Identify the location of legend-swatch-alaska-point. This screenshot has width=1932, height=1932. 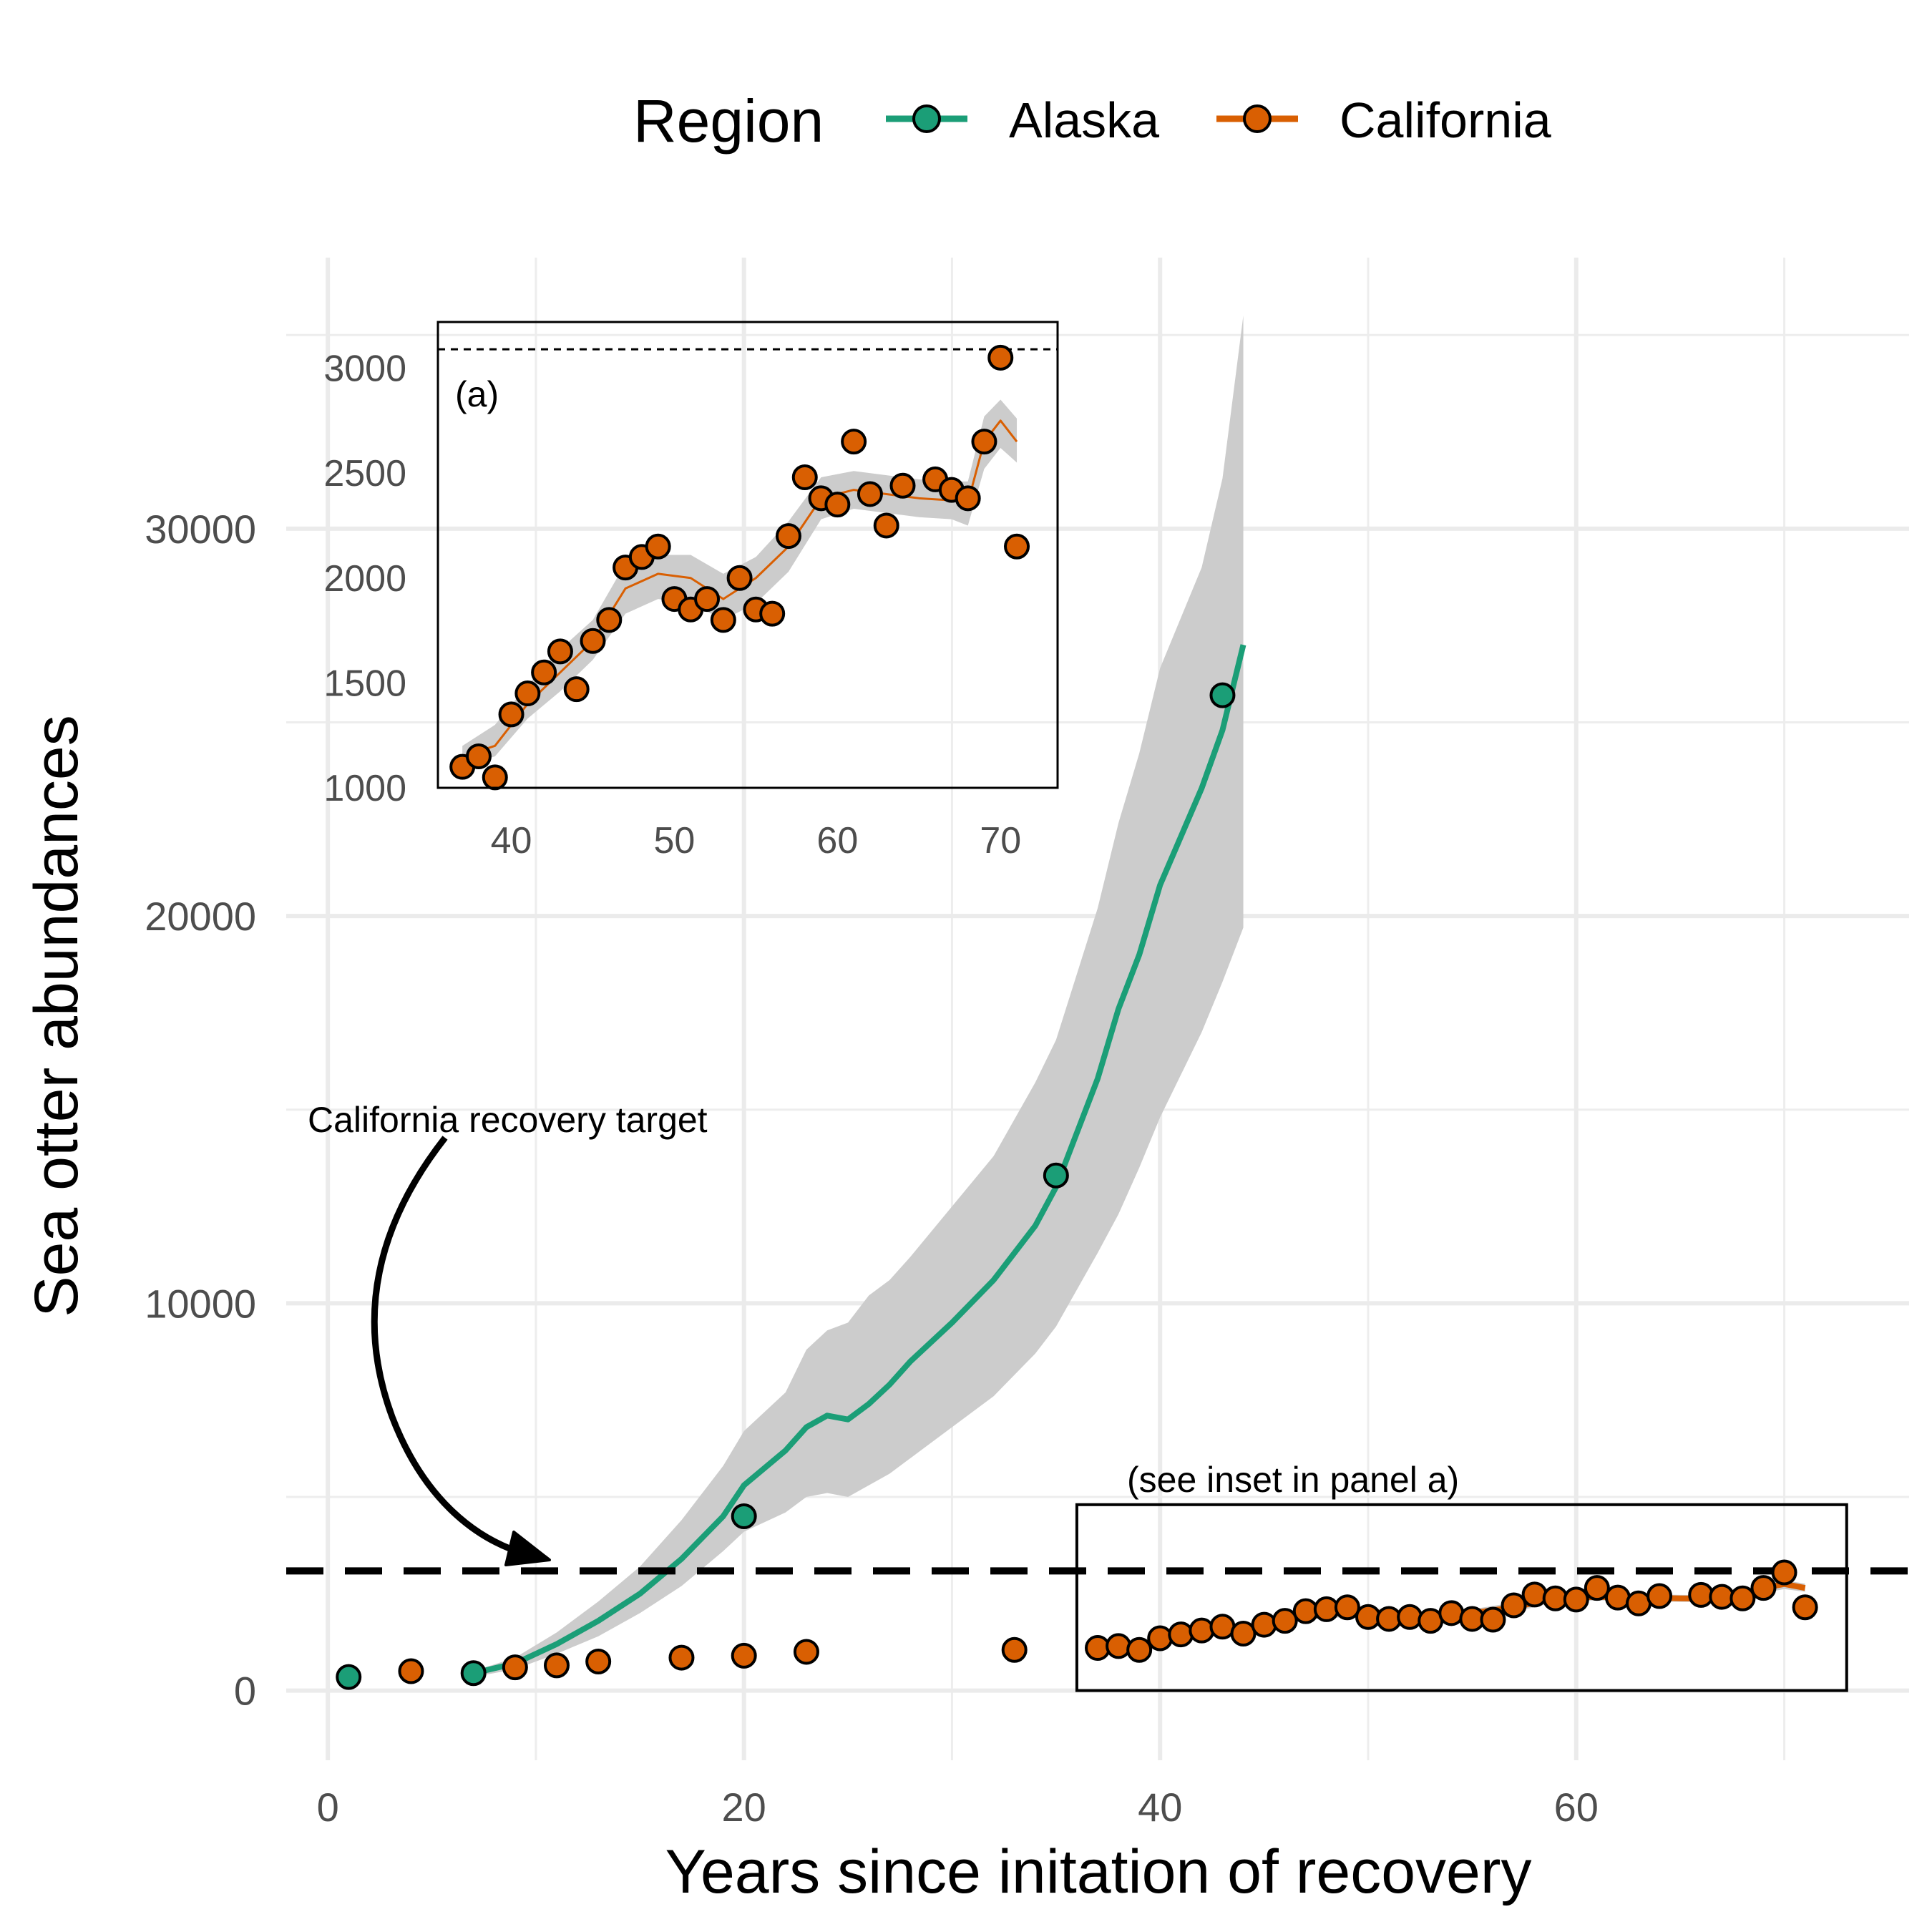
(926, 118).